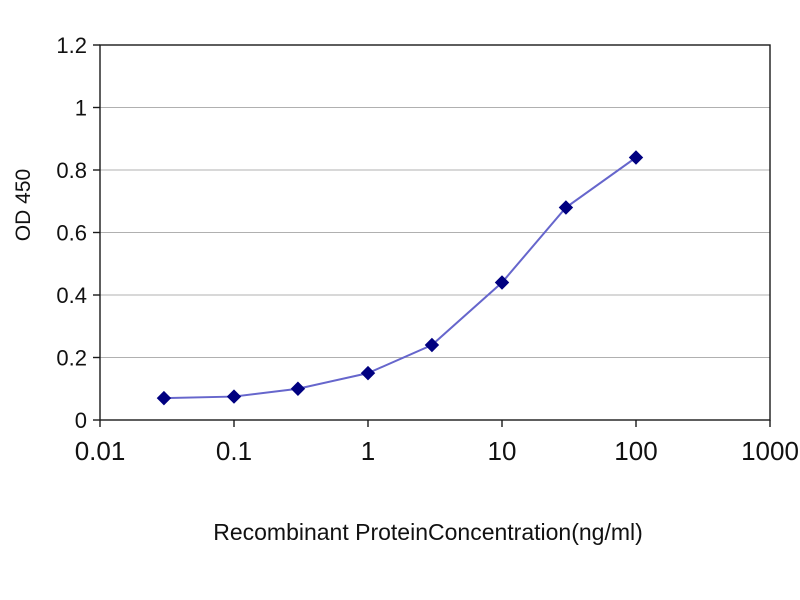 This screenshot has height=600, width=800. Describe the element at coordinates (635, 451) in the screenshot. I see `x-tick-label: 100` at that location.